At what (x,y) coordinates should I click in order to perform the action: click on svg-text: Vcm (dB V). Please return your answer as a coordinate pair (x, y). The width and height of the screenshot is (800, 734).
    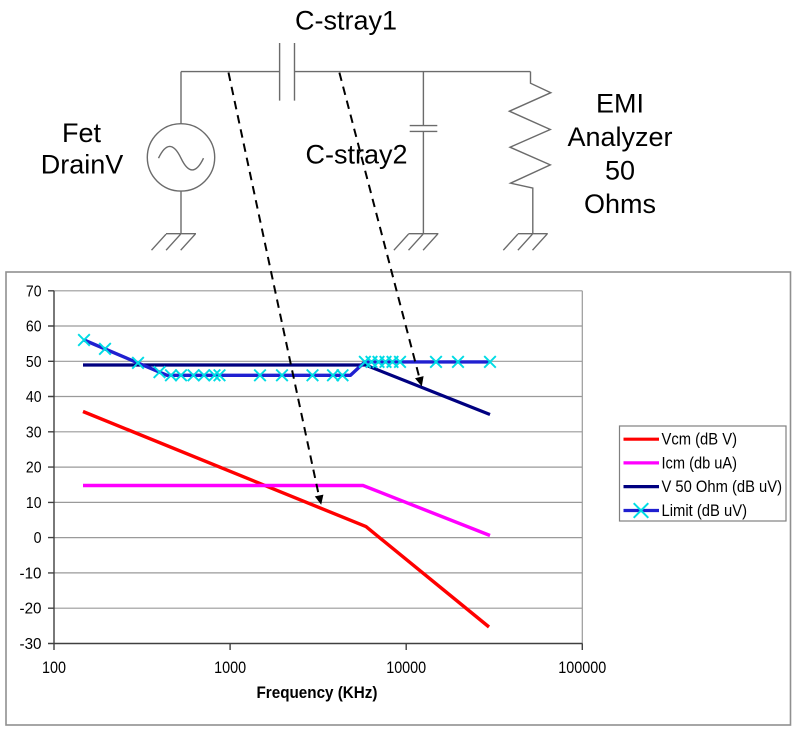
    Looking at the image, I should click on (700, 440).